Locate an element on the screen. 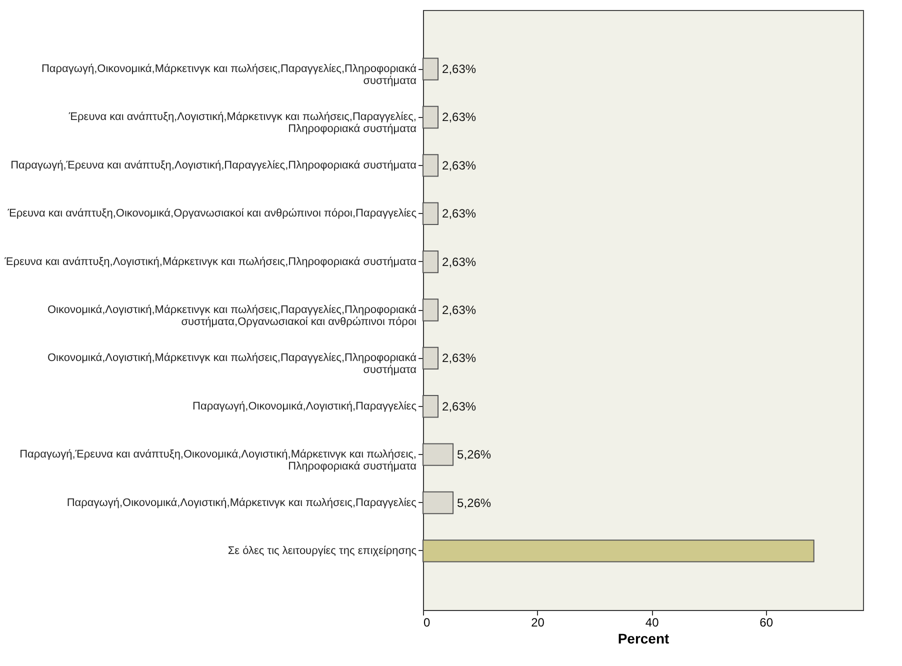  y-tick-label: Οικονομικά,Λογιστική,Μάρκετινγκ και πωλήσεις,Παραγγελίες,Πληροφοριακά συστήματα is located at coordinates (232, 364).